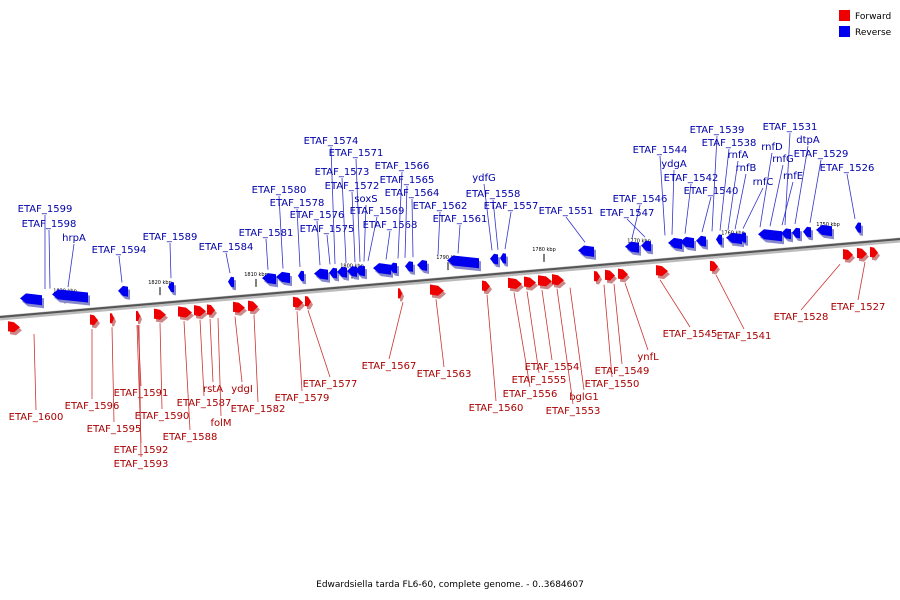  What do you see at coordinates (258, 409) in the screenshot?
I see `forward-gene-label: ETAF_1582` at bounding box center [258, 409].